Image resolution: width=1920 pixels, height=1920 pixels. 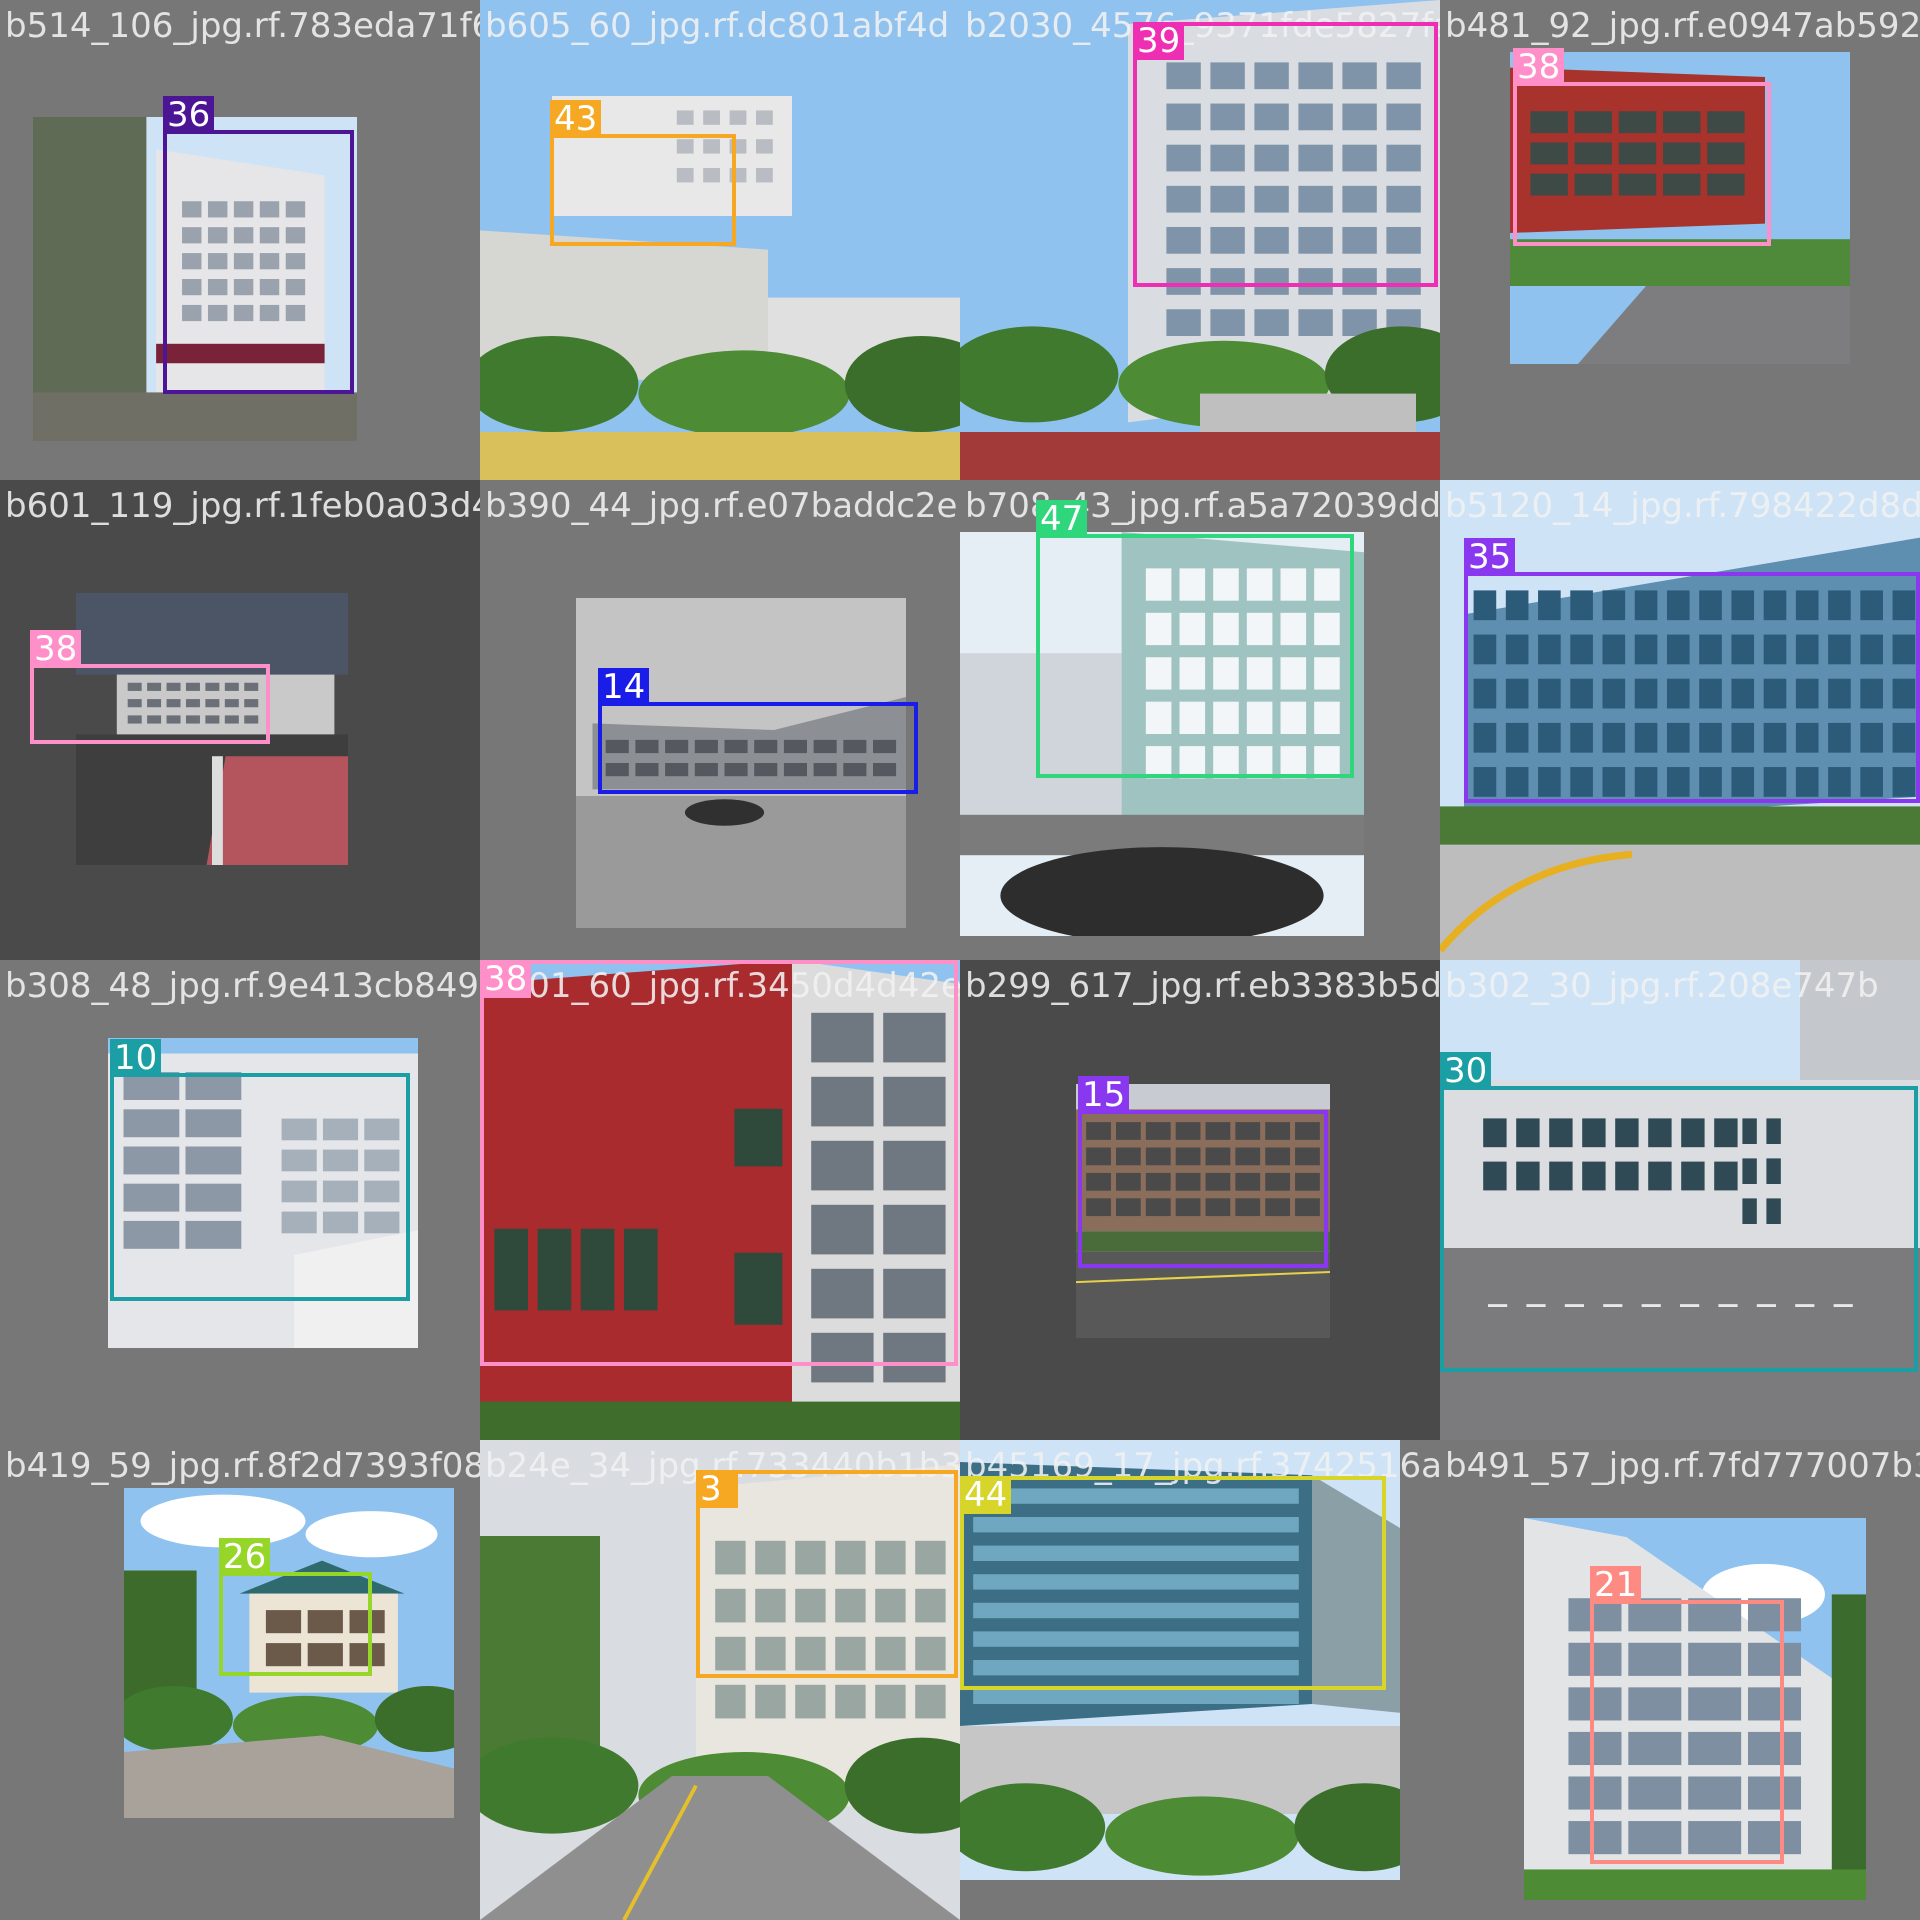 What do you see at coordinates (245, 1557) in the screenshot?
I see `class-label: 26` at bounding box center [245, 1557].